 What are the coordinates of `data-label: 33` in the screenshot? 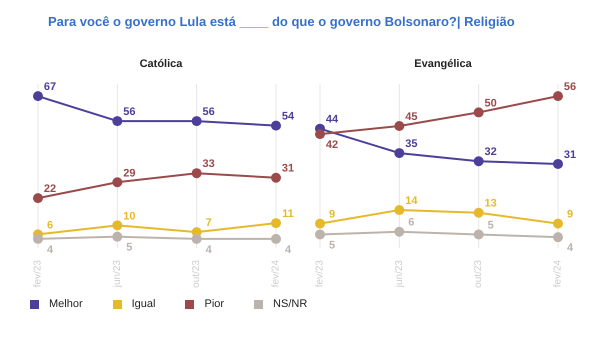 It's located at (208, 164).